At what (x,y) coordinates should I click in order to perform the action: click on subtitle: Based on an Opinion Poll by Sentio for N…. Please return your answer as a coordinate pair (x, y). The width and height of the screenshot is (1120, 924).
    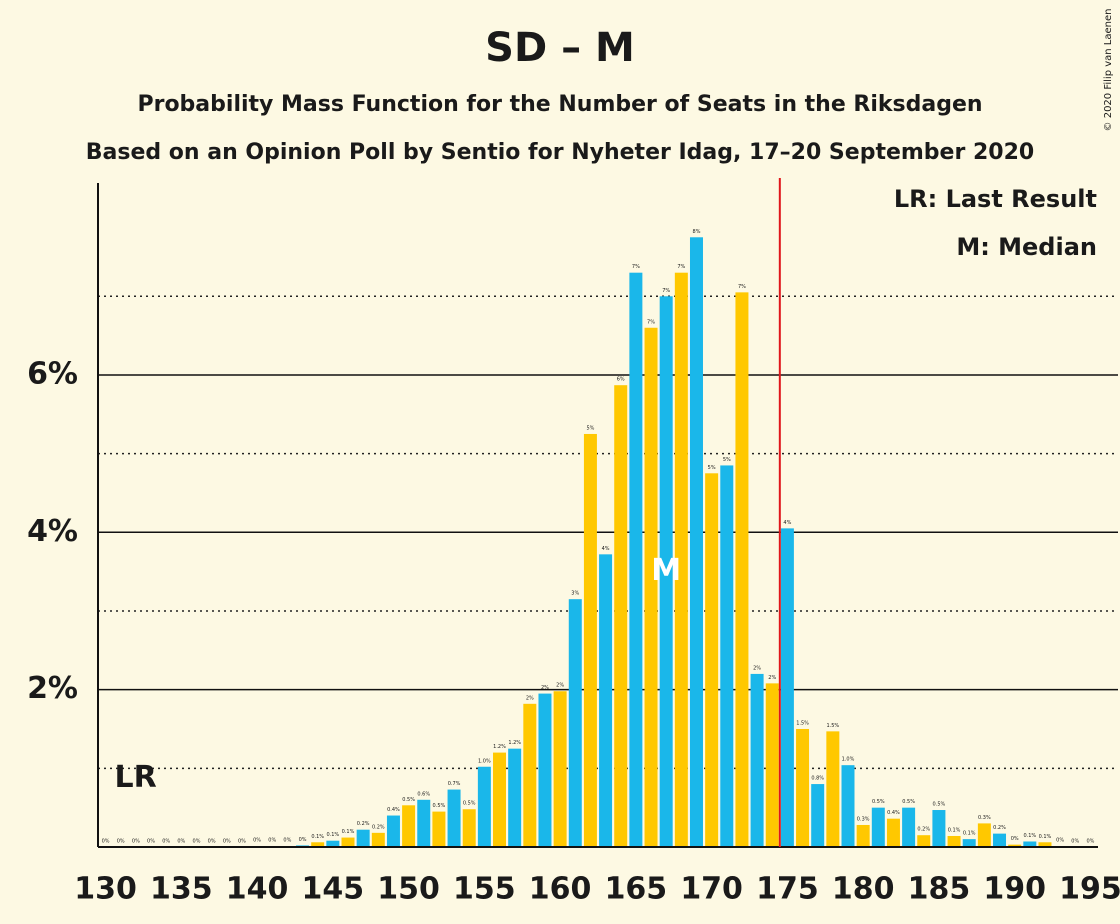
    Looking at the image, I should click on (560, 152).